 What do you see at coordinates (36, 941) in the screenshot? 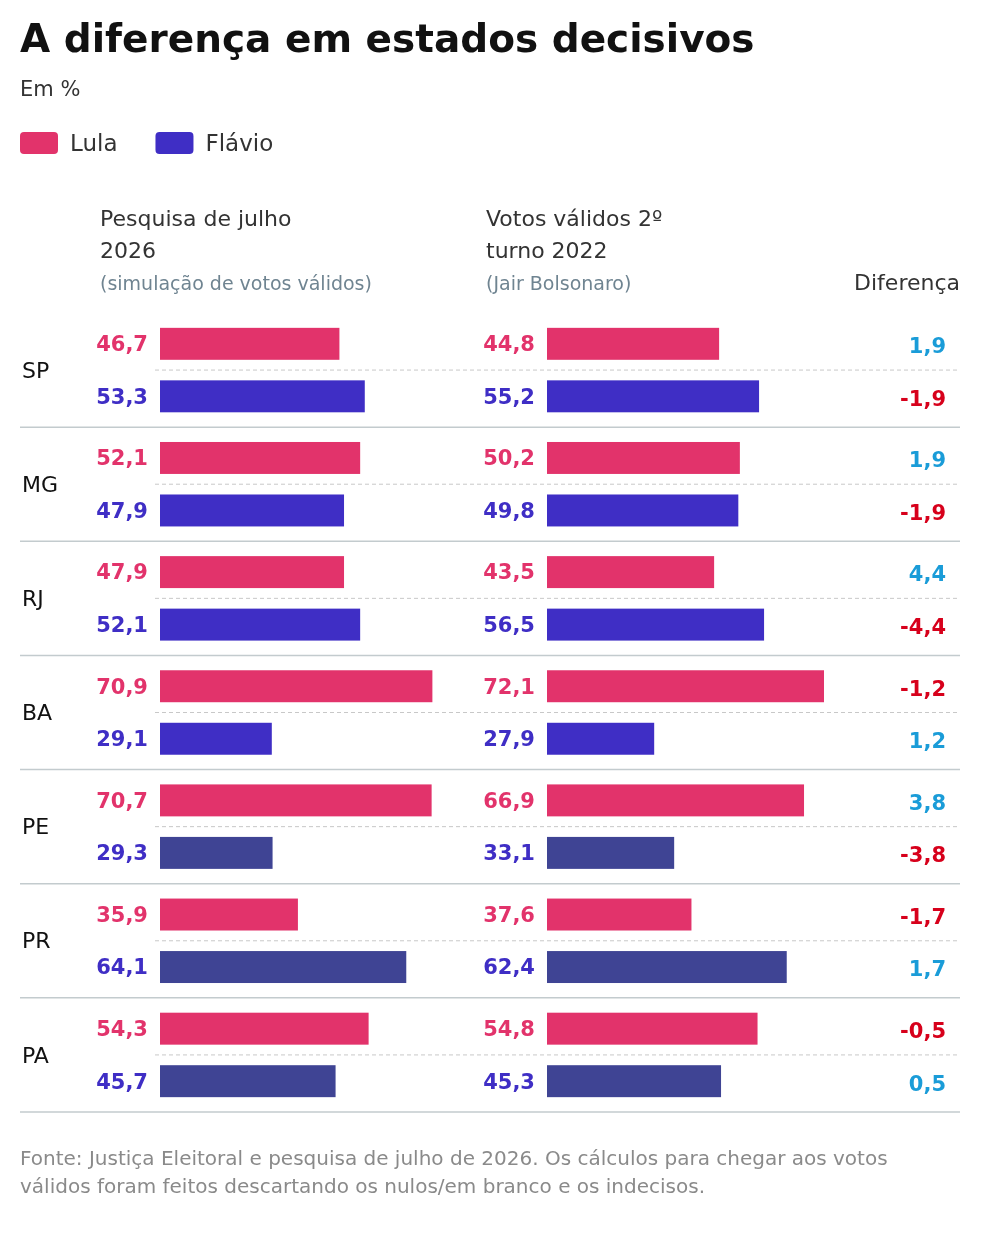
I see `y-tick-label: PR` at bounding box center [36, 941].